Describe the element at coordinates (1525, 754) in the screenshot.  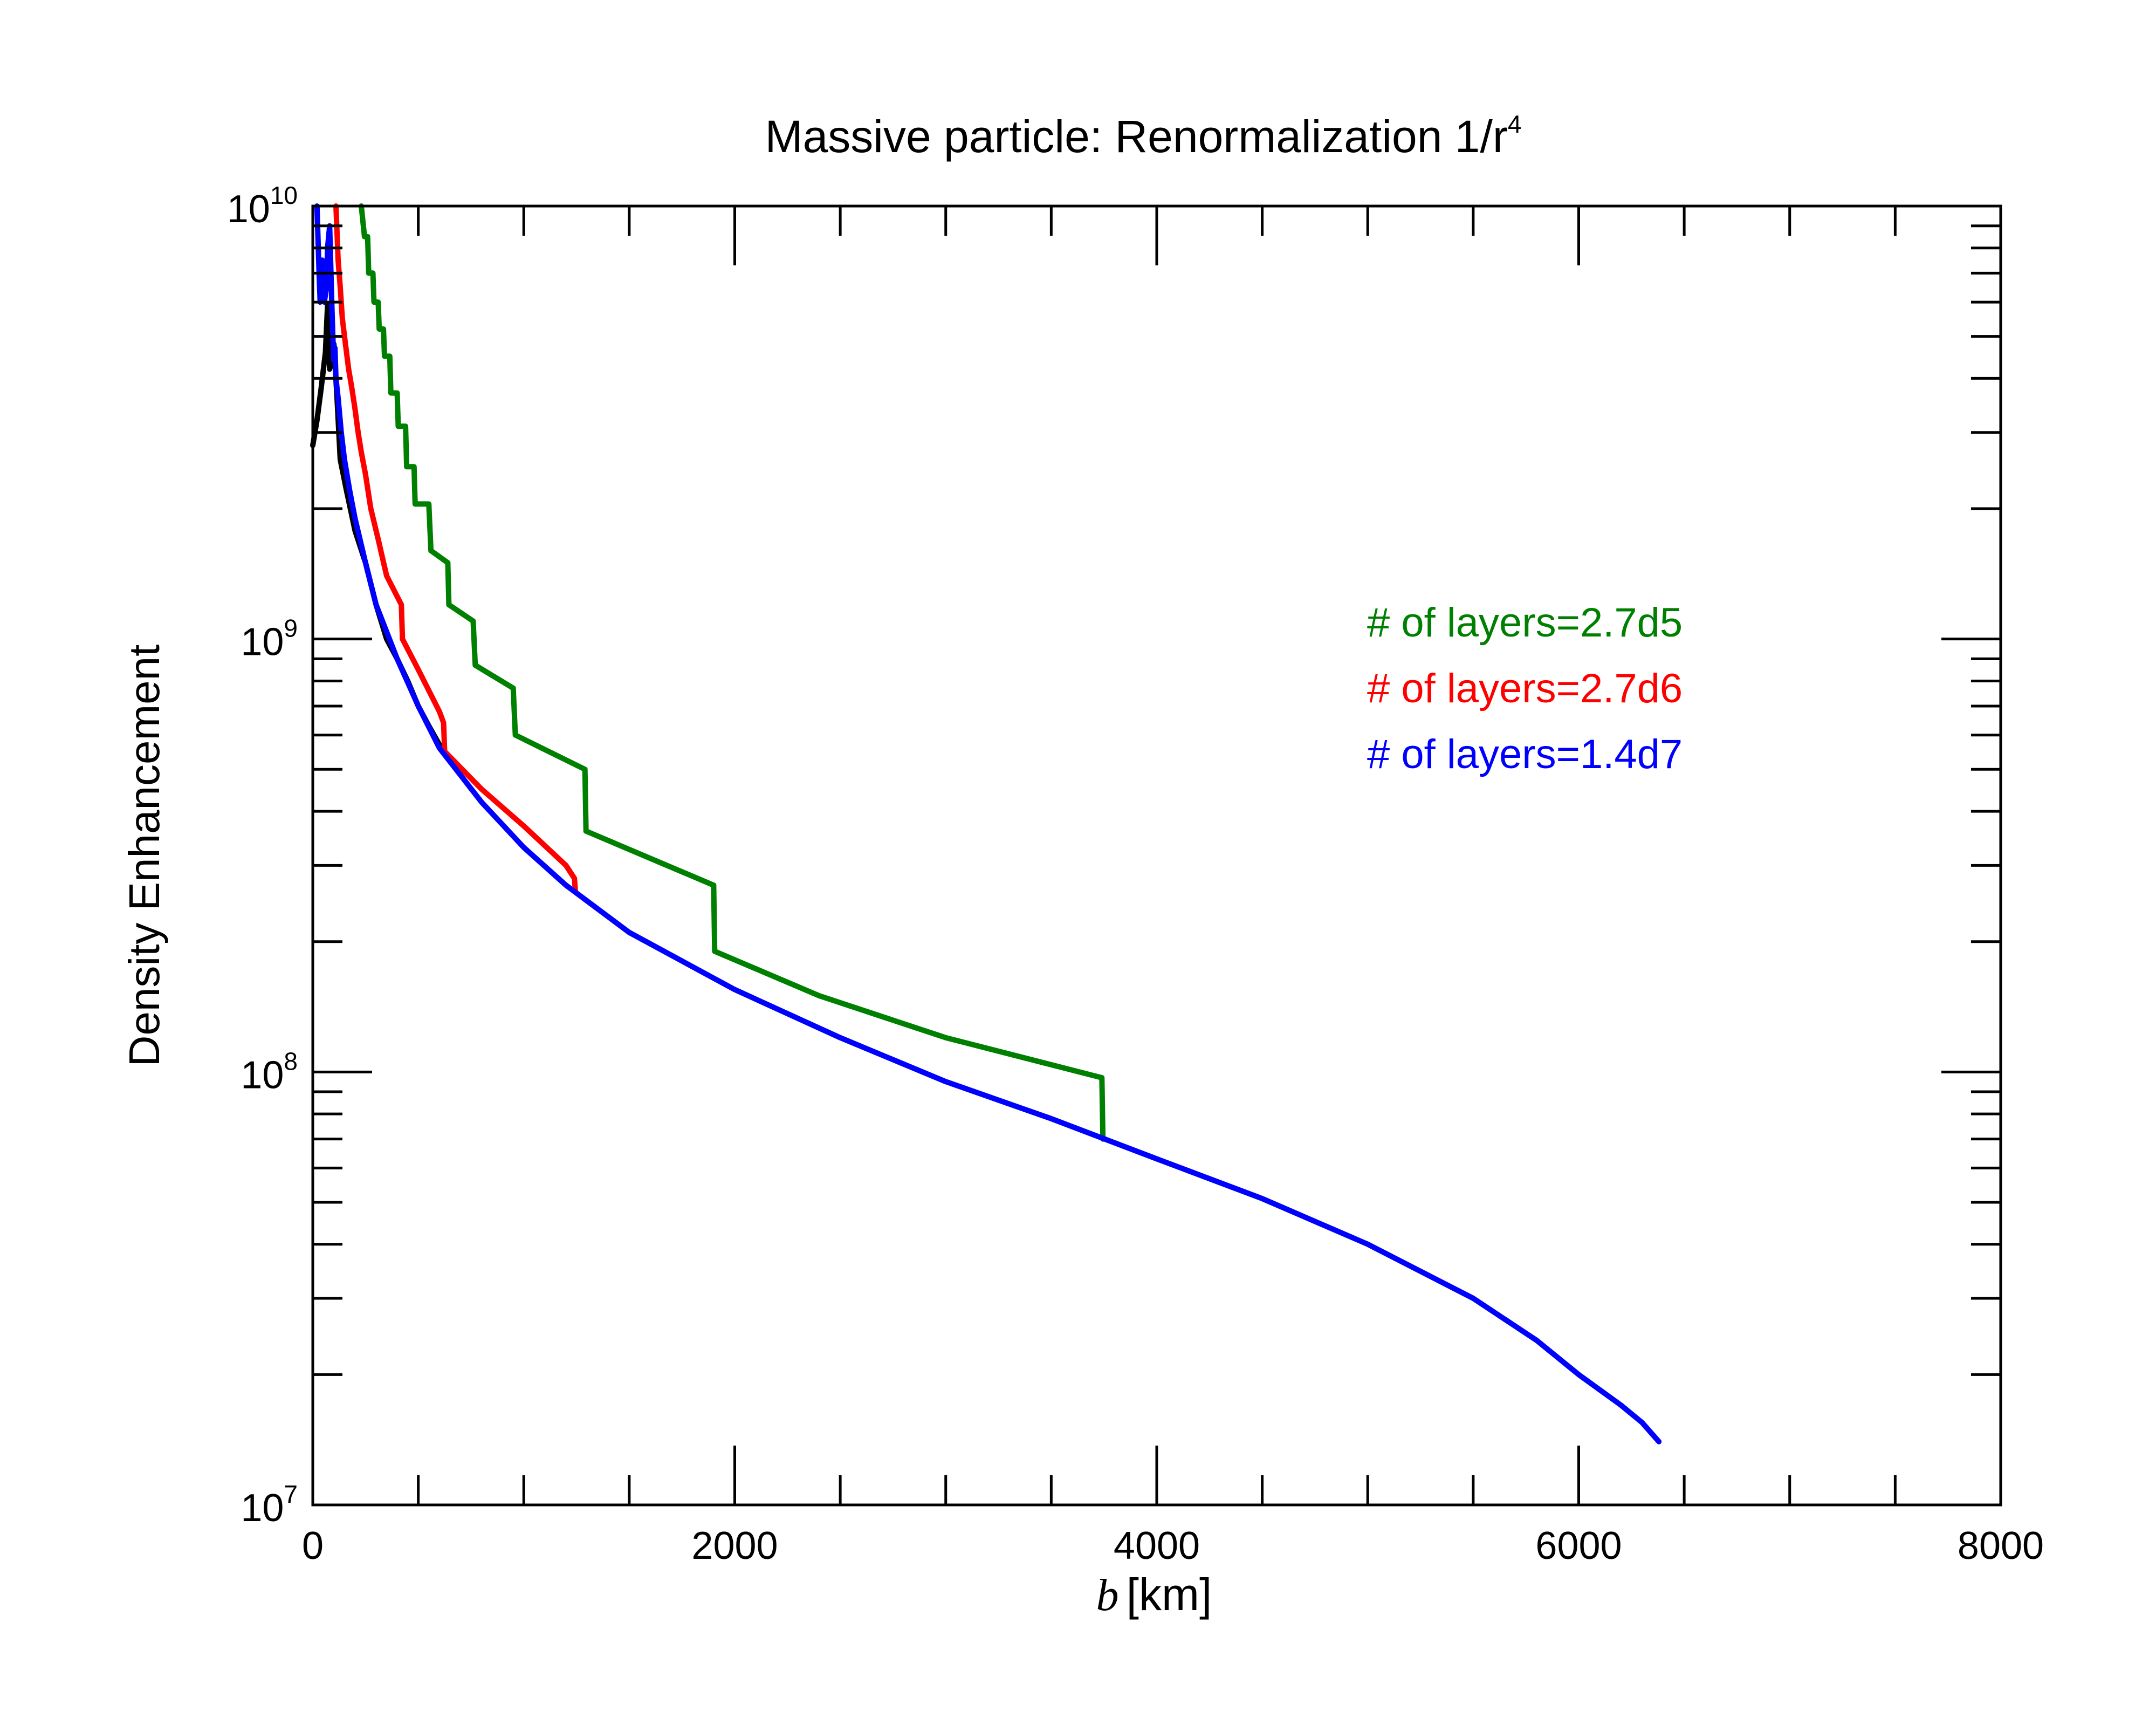
I see `legend-entry-blue: # of layers=1.4d7` at that location.